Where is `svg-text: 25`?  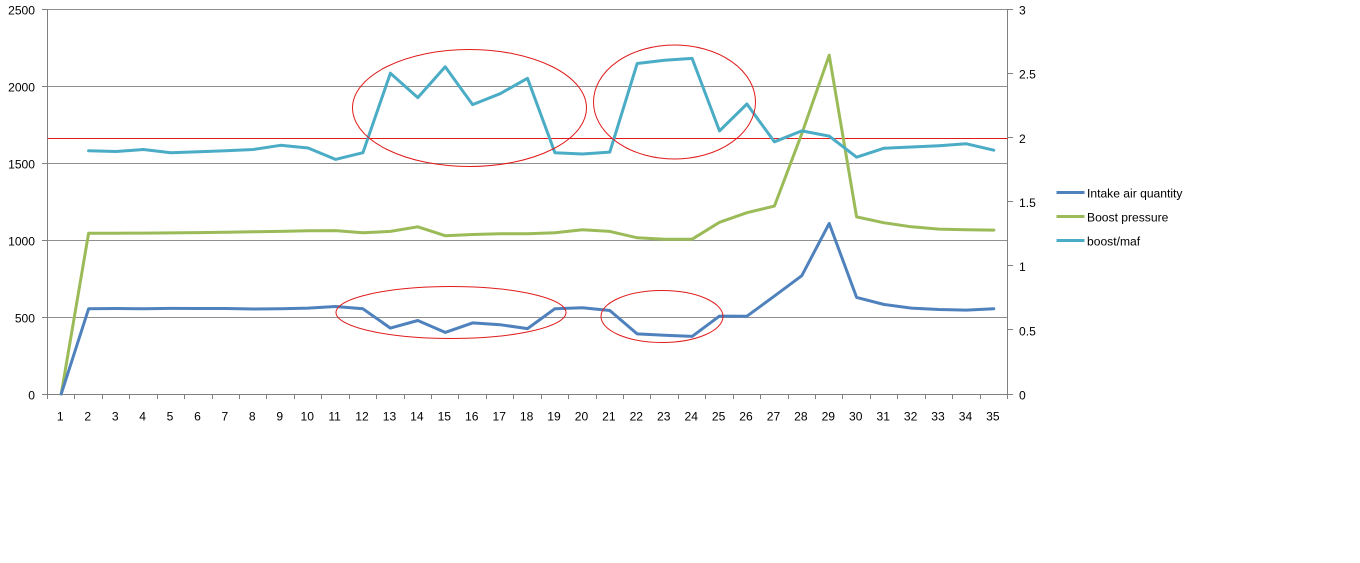
svg-text: 25 is located at coordinates (719, 417).